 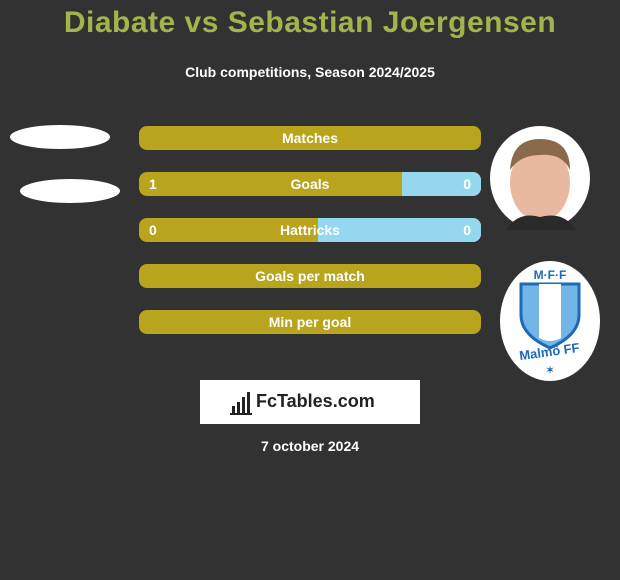 What do you see at coordinates (153, 184) in the screenshot?
I see `left-value: 1` at bounding box center [153, 184].